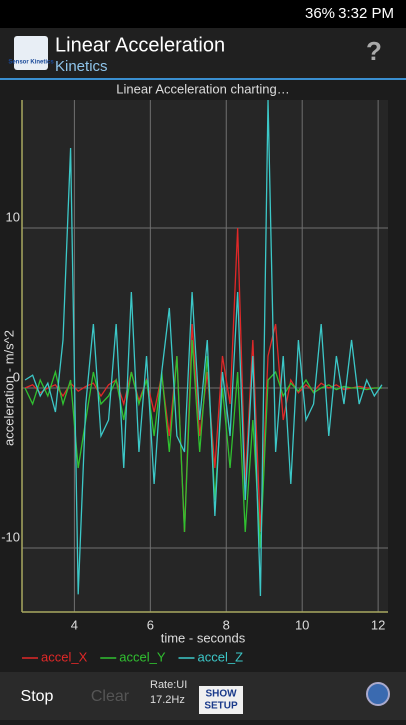 This screenshot has height=725, width=406. I want to click on app-bar-line, so click(203, 79).